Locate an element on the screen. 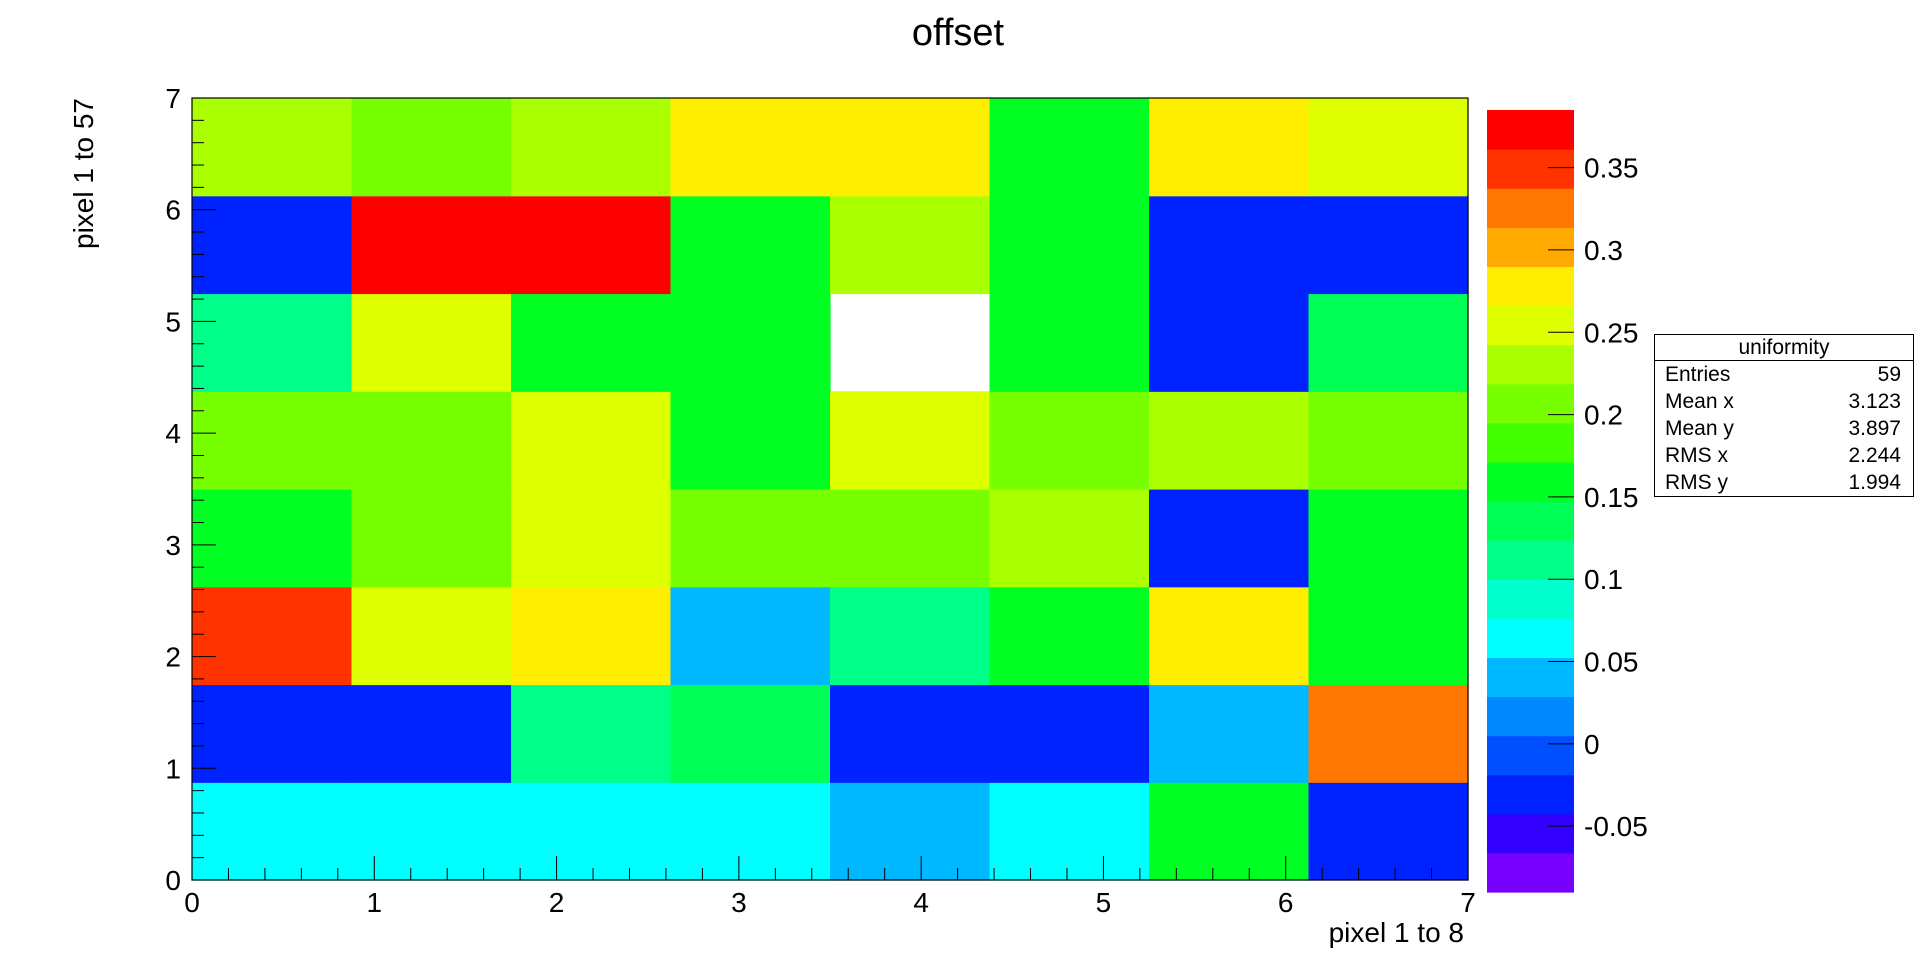  x-tick-label: 5 is located at coordinates (1104, 902).